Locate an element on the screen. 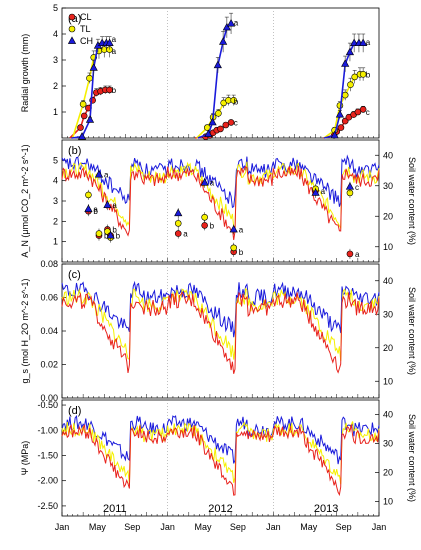 This screenshot has width=421, height=550. right-tick-label: 30 is located at coordinates (388, 186).